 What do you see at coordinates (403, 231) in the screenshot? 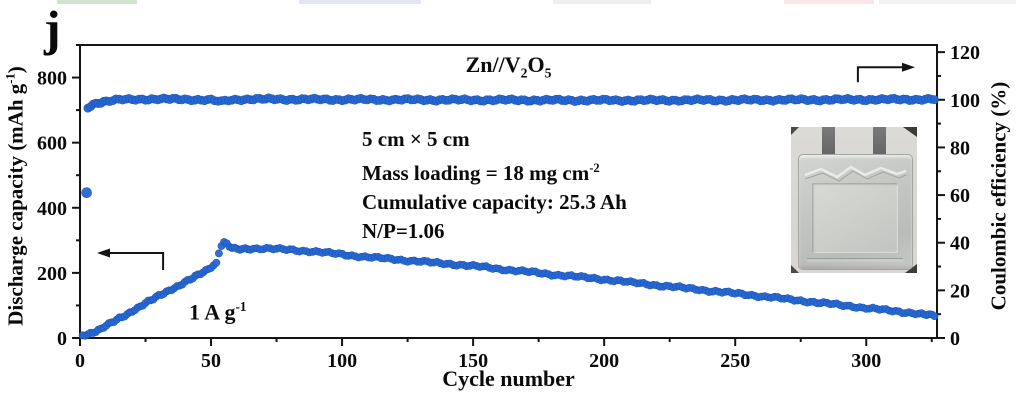
I see `annotation-np-ratio: N/P=1.06` at bounding box center [403, 231].